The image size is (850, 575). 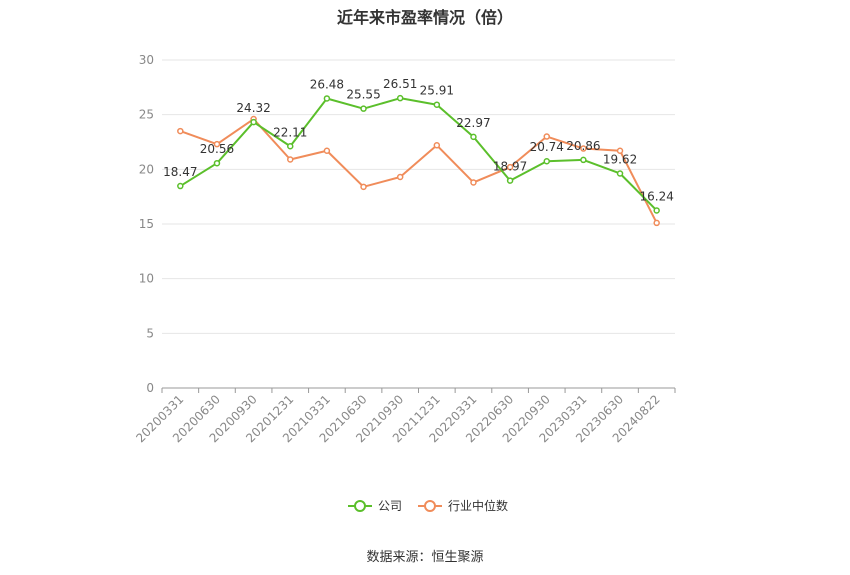 What do you see at coordinates (150, 388) in the screenshot?
I see `y-tick-label: 0` at bounding box center [150, 388].